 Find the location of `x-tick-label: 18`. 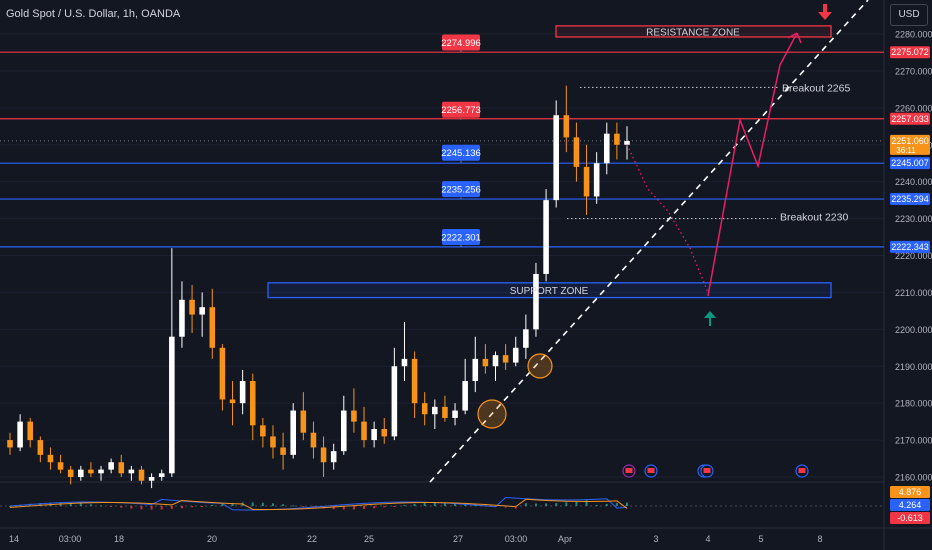

x-tick-label: 18 is located at coordinates (119, 539).